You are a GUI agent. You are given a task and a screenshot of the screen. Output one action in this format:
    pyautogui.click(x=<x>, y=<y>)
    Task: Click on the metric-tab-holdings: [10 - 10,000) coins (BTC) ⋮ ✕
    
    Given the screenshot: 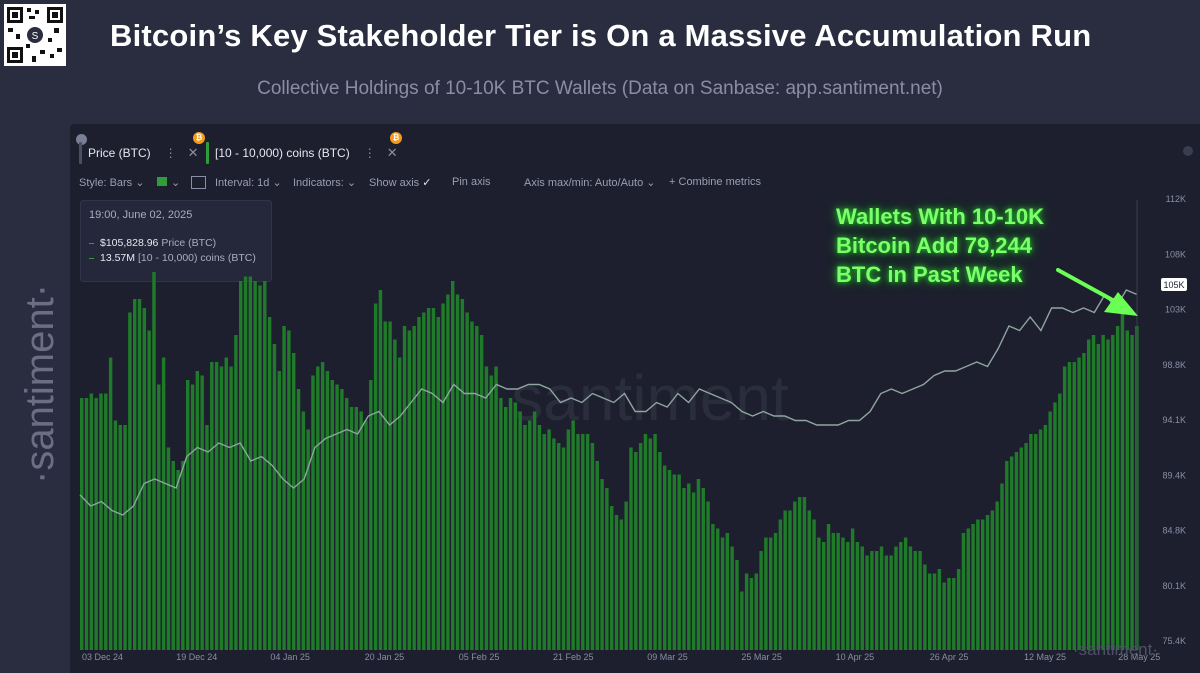 What is the action you would take?
    pyautogui.click(x=302, y=153)
    